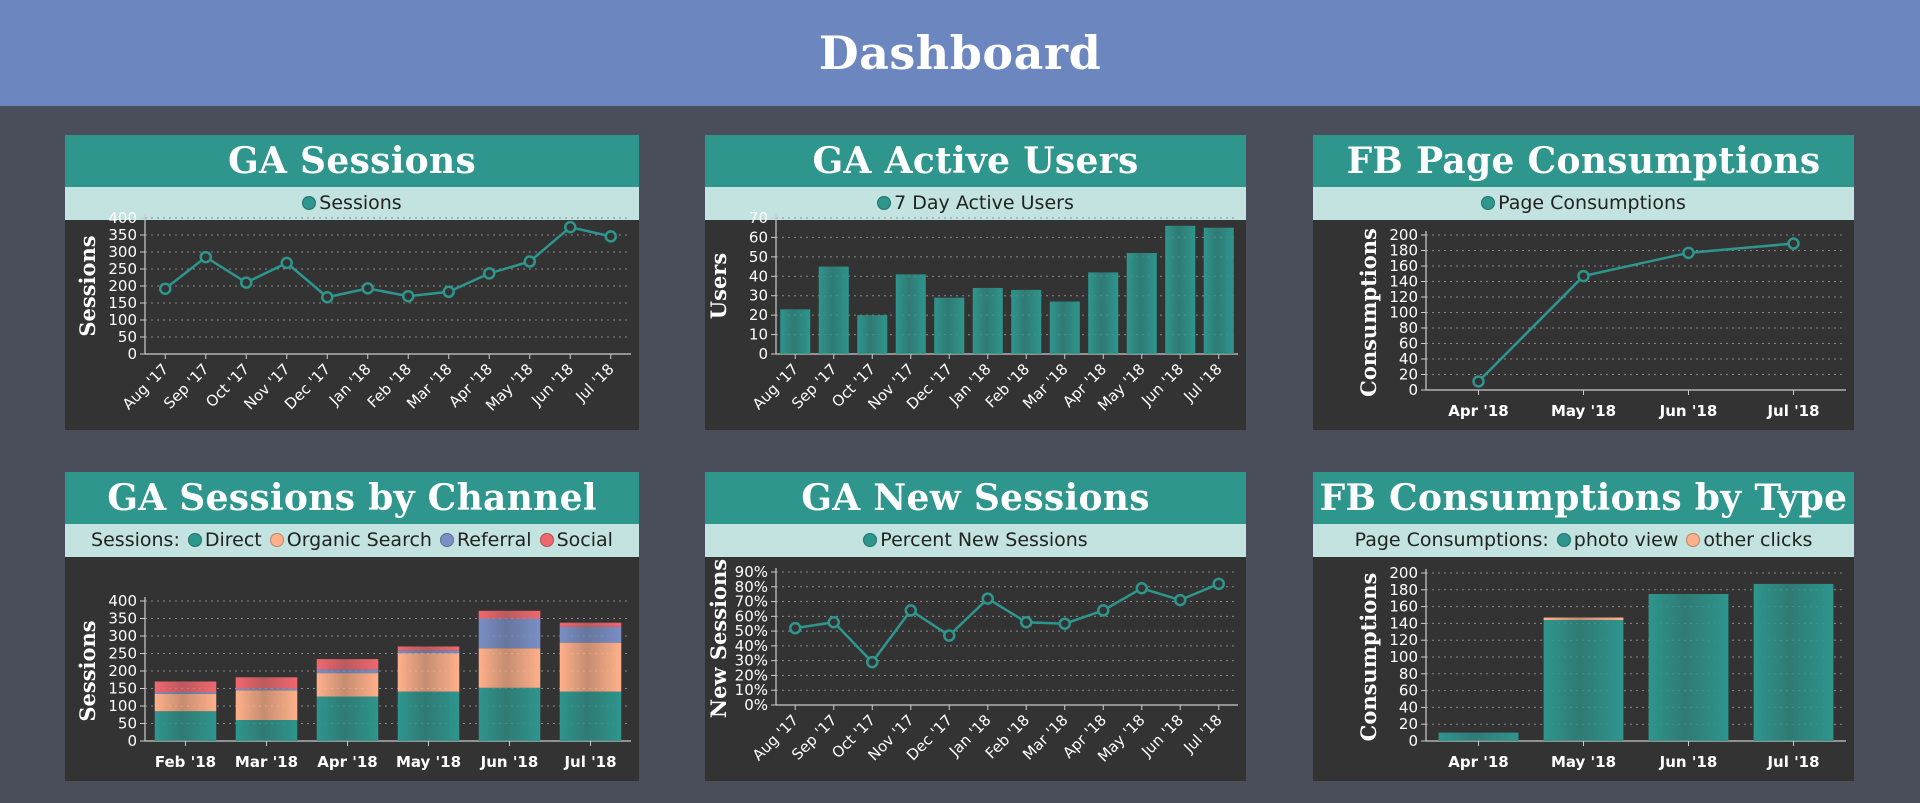  Describe the element at coordinates (576, 540) in the screenshot. I see `legend-item-social: Social` at that location.